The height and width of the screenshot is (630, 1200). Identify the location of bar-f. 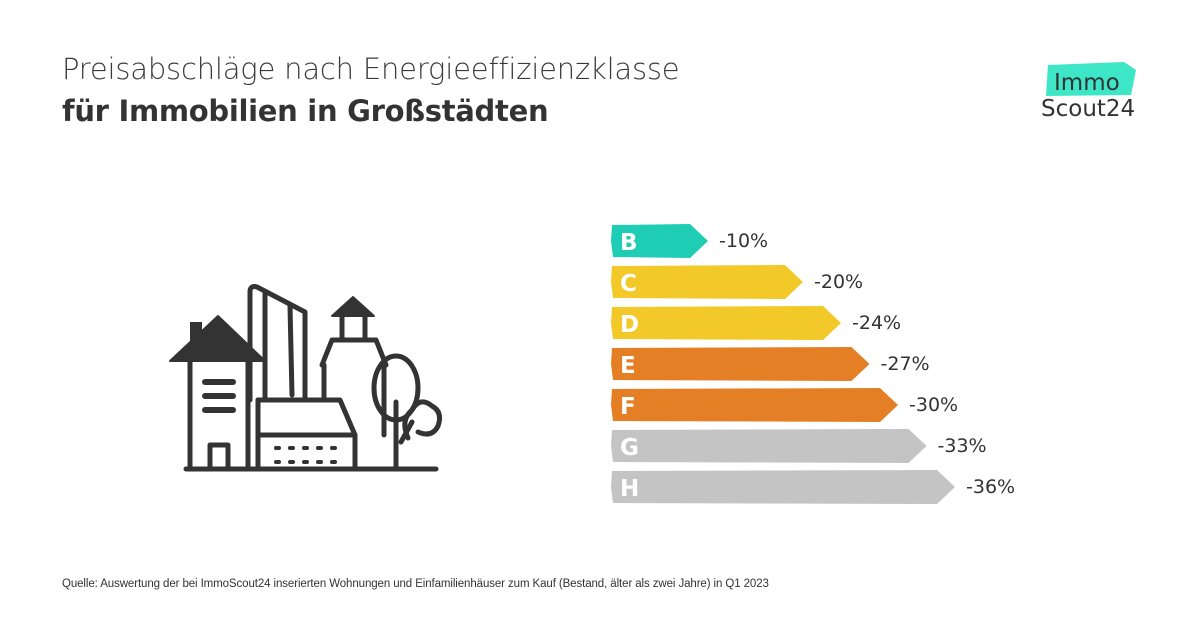
(754, 405).